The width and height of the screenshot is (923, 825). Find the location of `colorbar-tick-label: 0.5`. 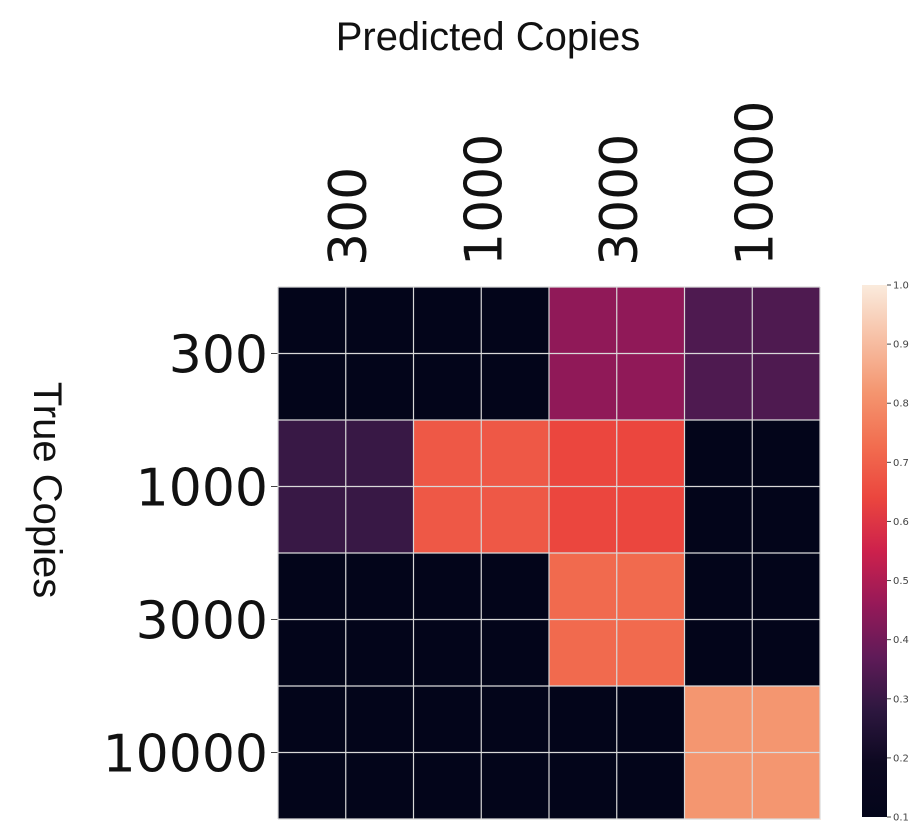

colorbar-tick-label: 0.5 is located at coordinates (901, 581).